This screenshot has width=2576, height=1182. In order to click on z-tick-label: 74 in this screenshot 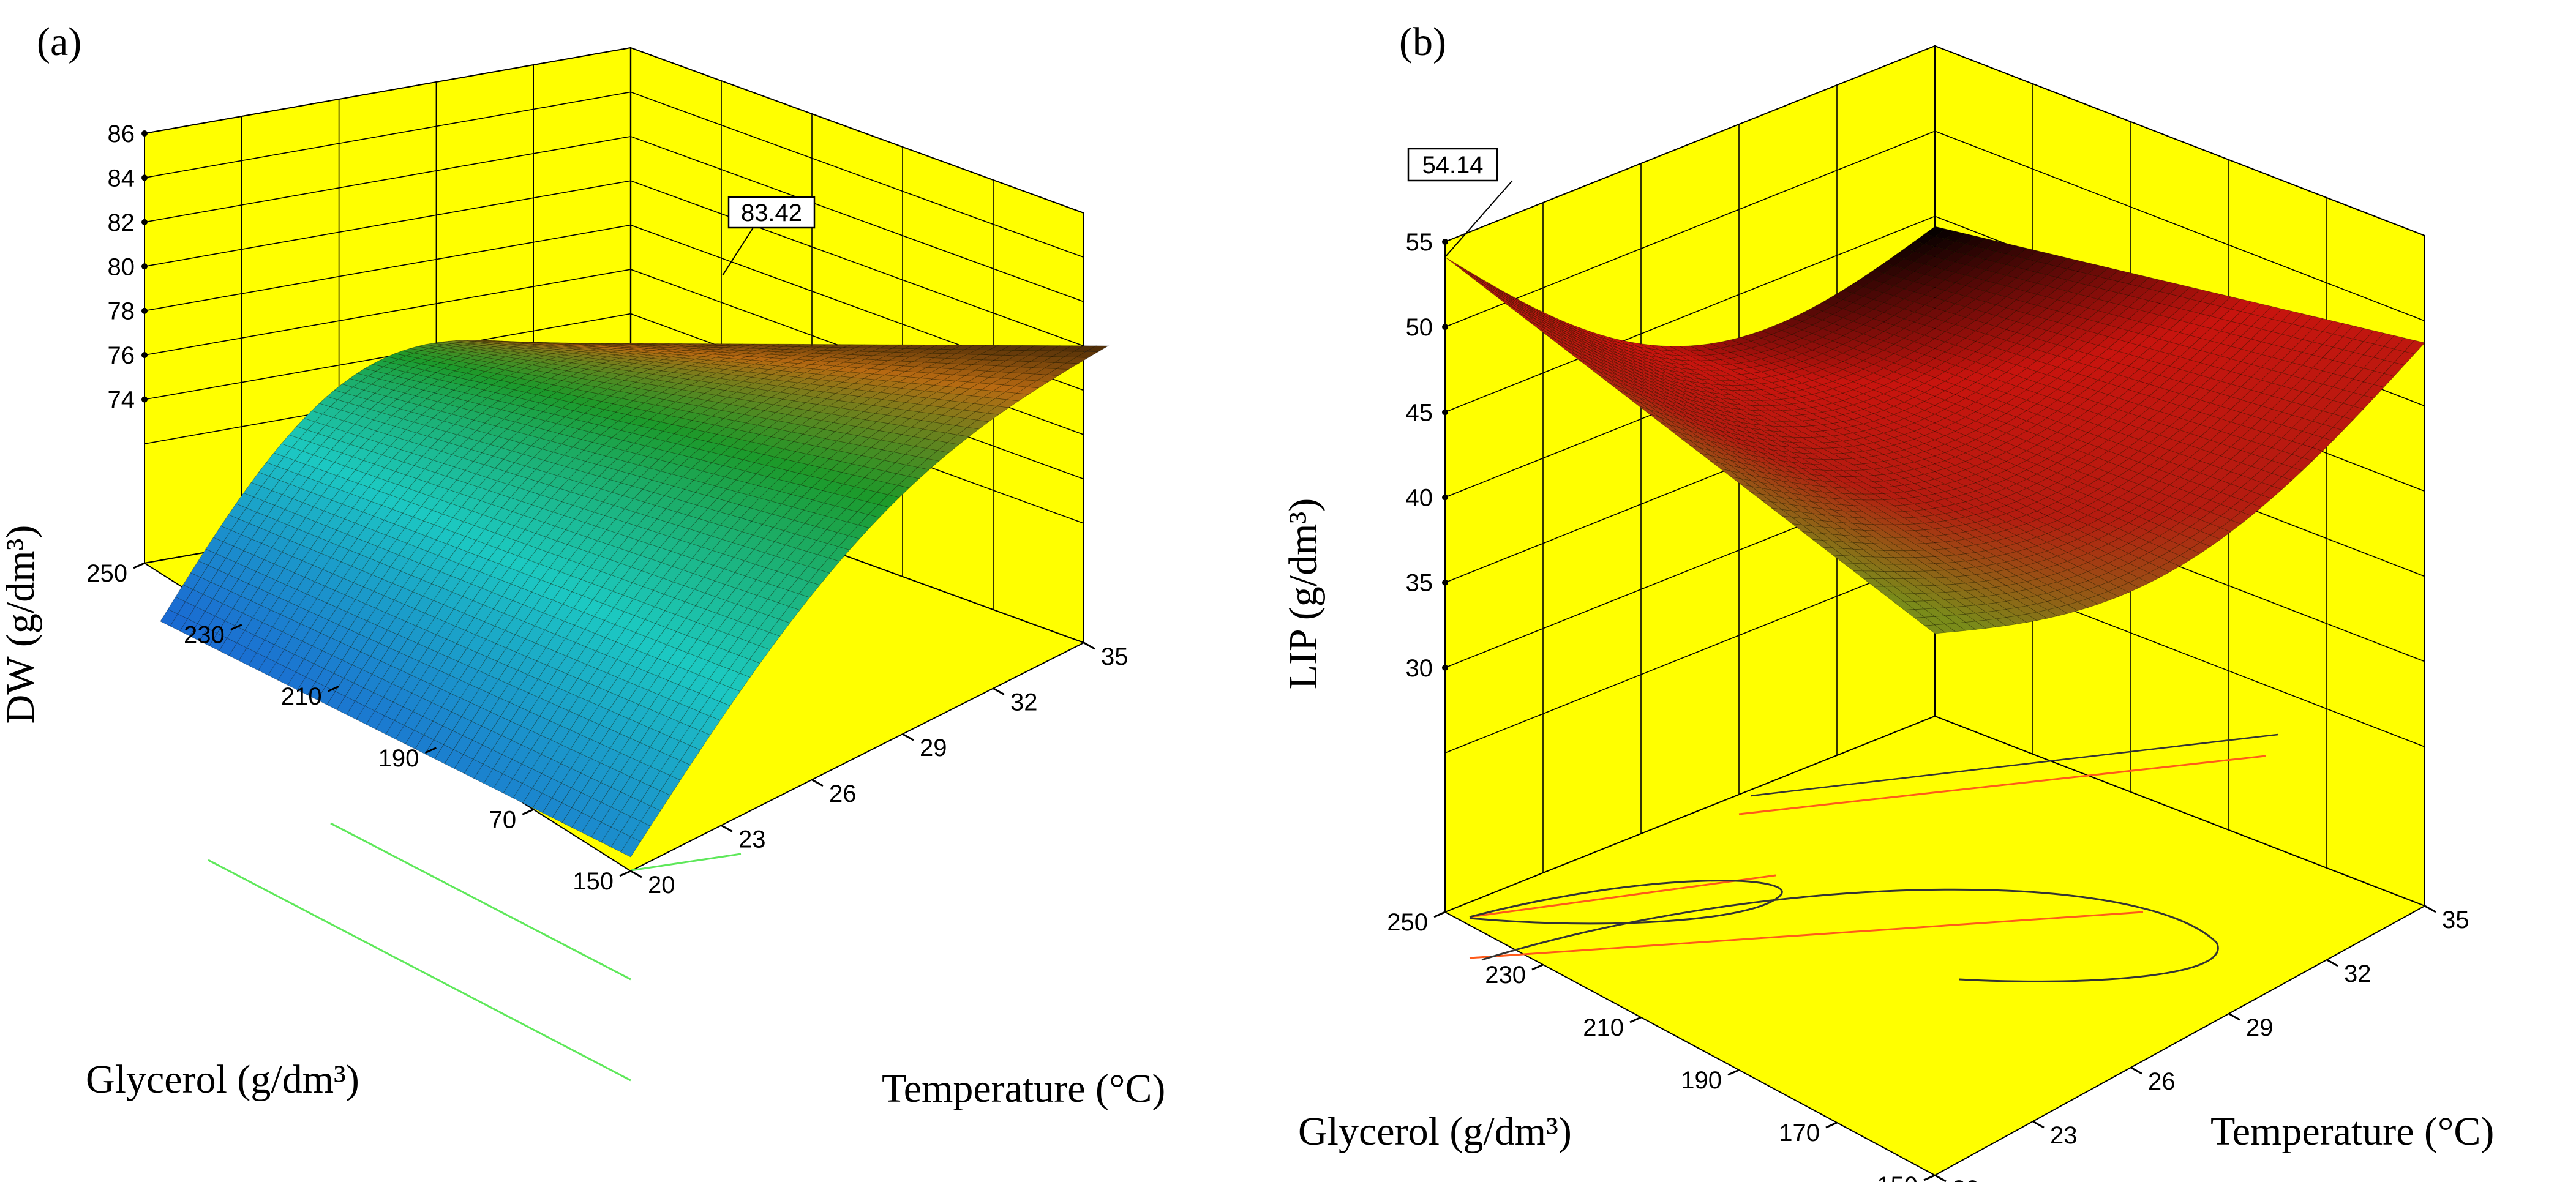, I will do `click(121, 400)`.